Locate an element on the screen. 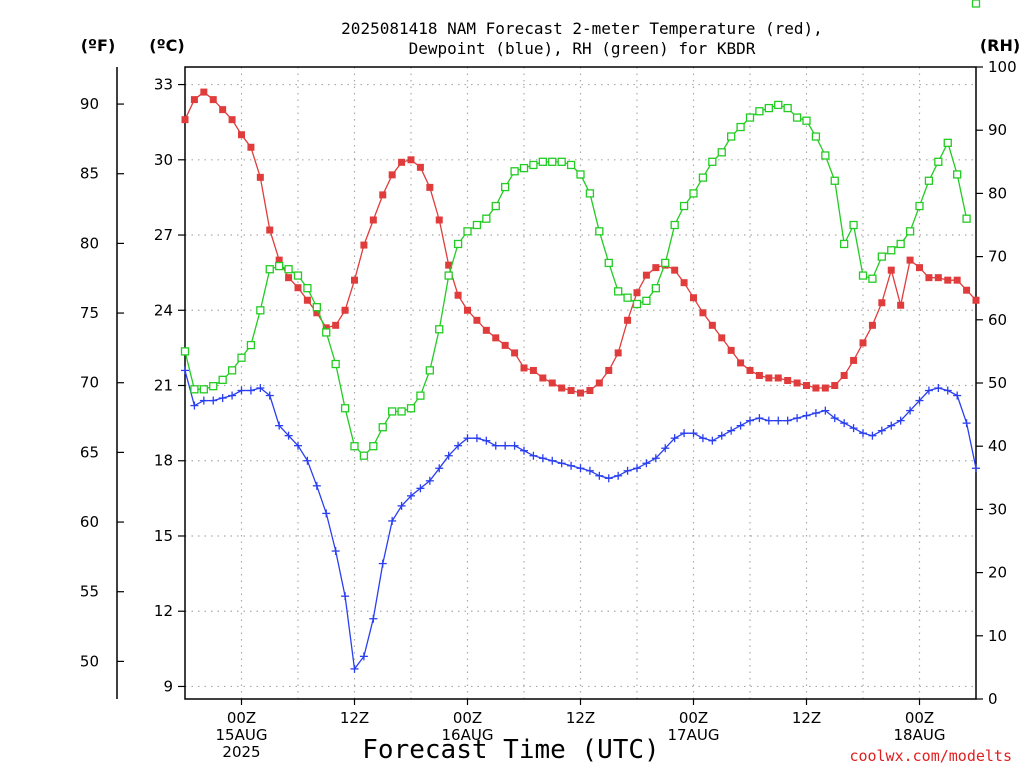 The image size is (1024, 768). fahrenheit-unit-label: (ºF) is located at coordinates (98, 45).